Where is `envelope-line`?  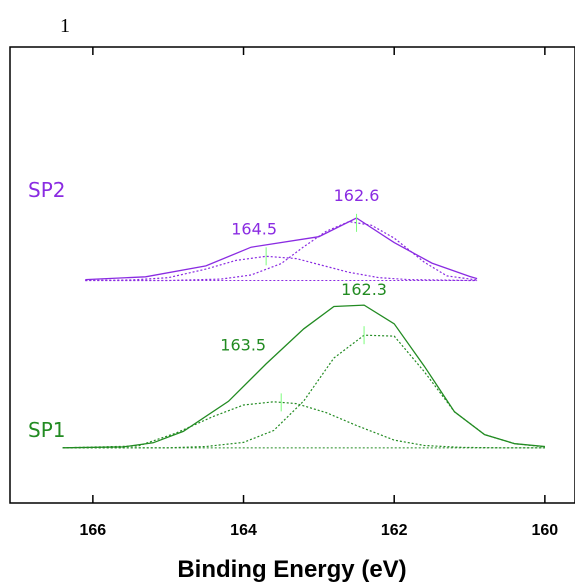
envelope-line is located at coordinates (281, 249).